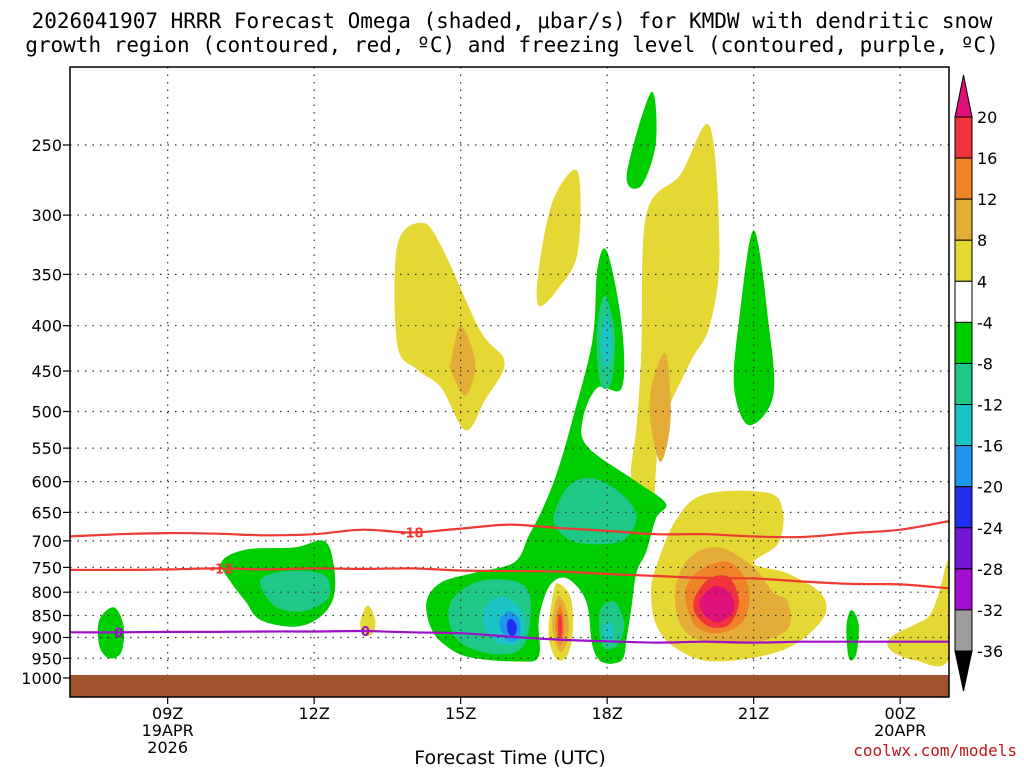  I want to click on y-tick-label-450: 450, so click(46, 371).